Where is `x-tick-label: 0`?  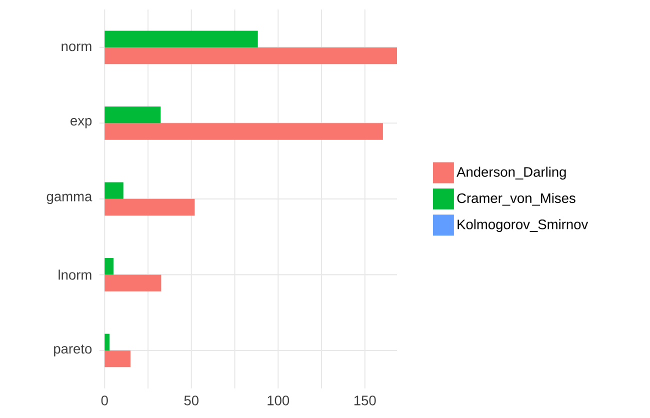
x-tick-label: 0 is located at coordinates (104, 401).